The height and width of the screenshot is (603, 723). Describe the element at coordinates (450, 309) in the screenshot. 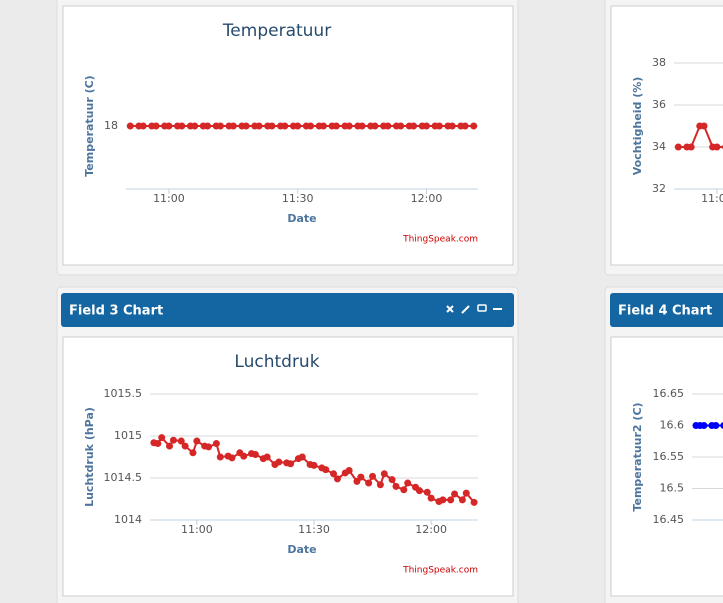

I see `close-icon` at that location.